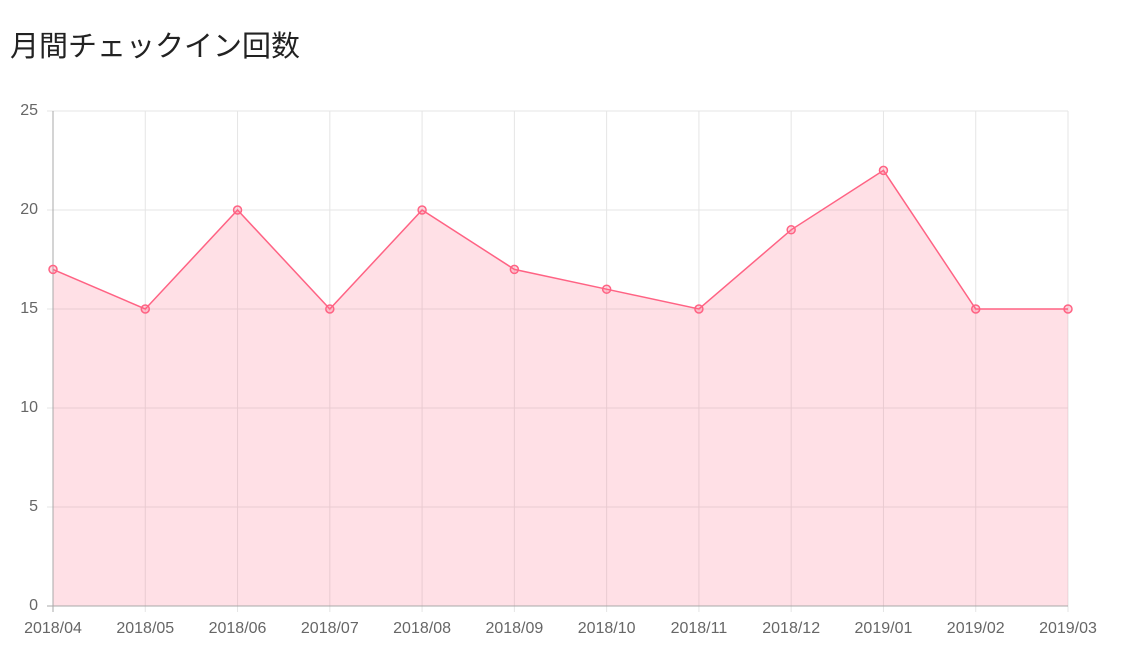 The image size is (1131, 662). I want to click on x-tick-label: 2018/05, so click(145, 628).